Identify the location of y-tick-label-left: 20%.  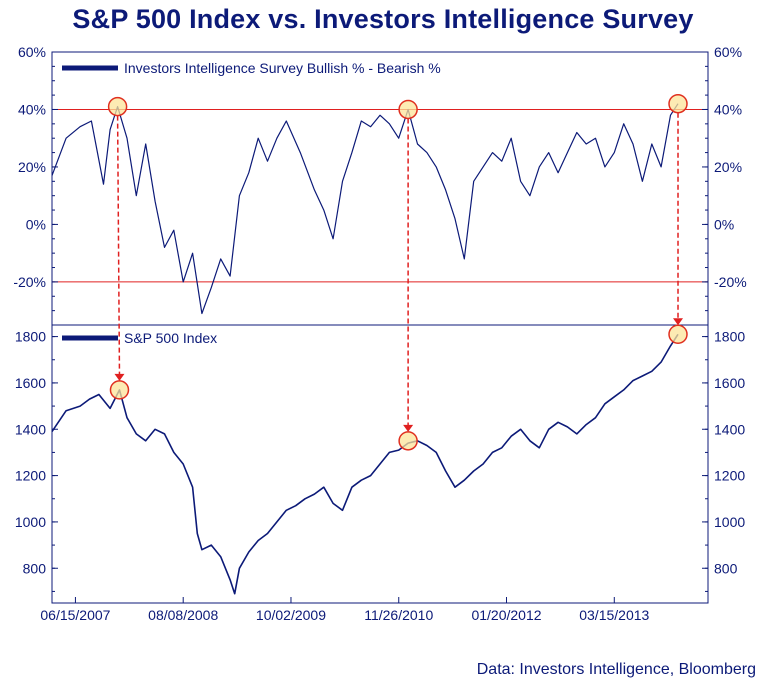
(32, 167).